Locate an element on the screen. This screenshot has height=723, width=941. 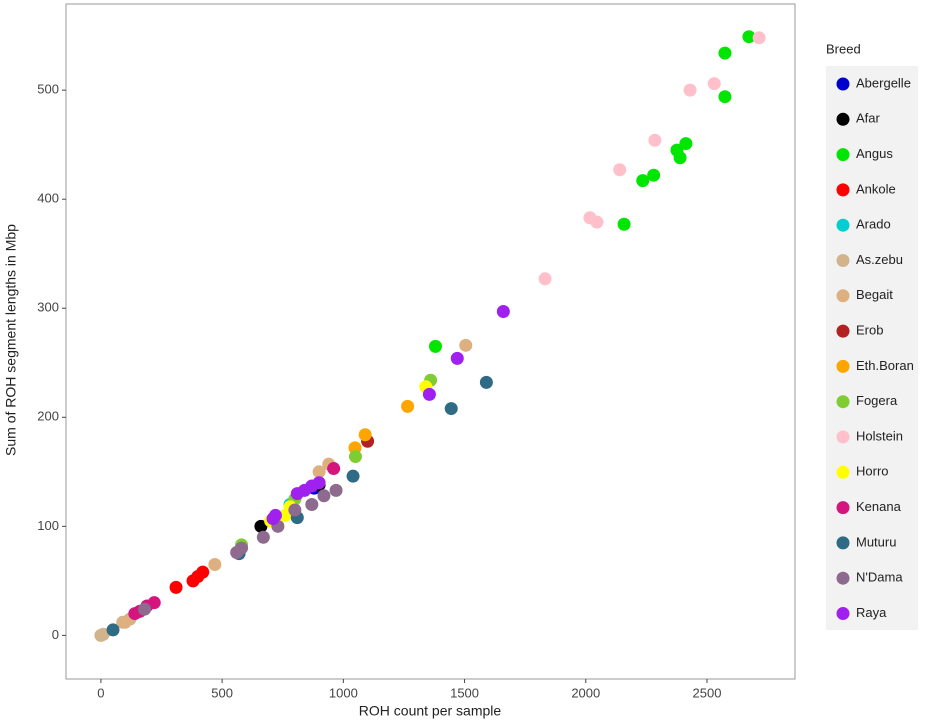
y-tick-label: 0 is located at coordinates (55, 634).